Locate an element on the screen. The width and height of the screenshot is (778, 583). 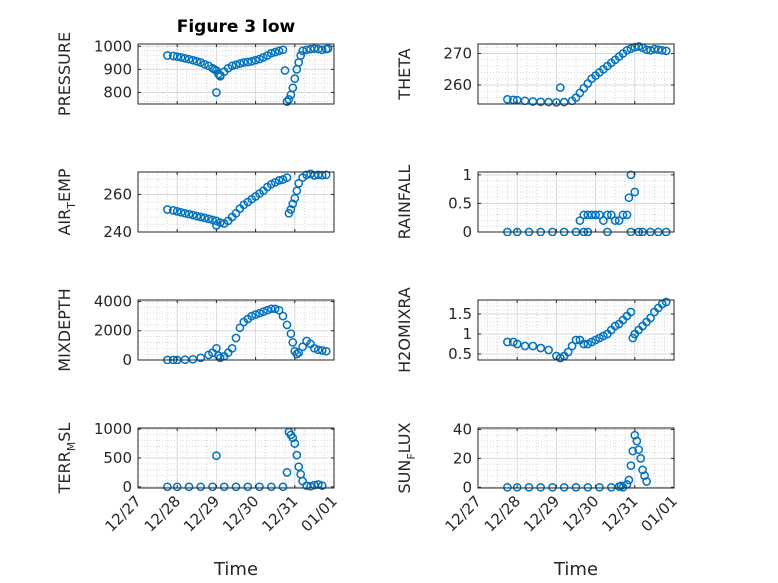
y-tick-label: 900 is located at coordinates (117, 69).